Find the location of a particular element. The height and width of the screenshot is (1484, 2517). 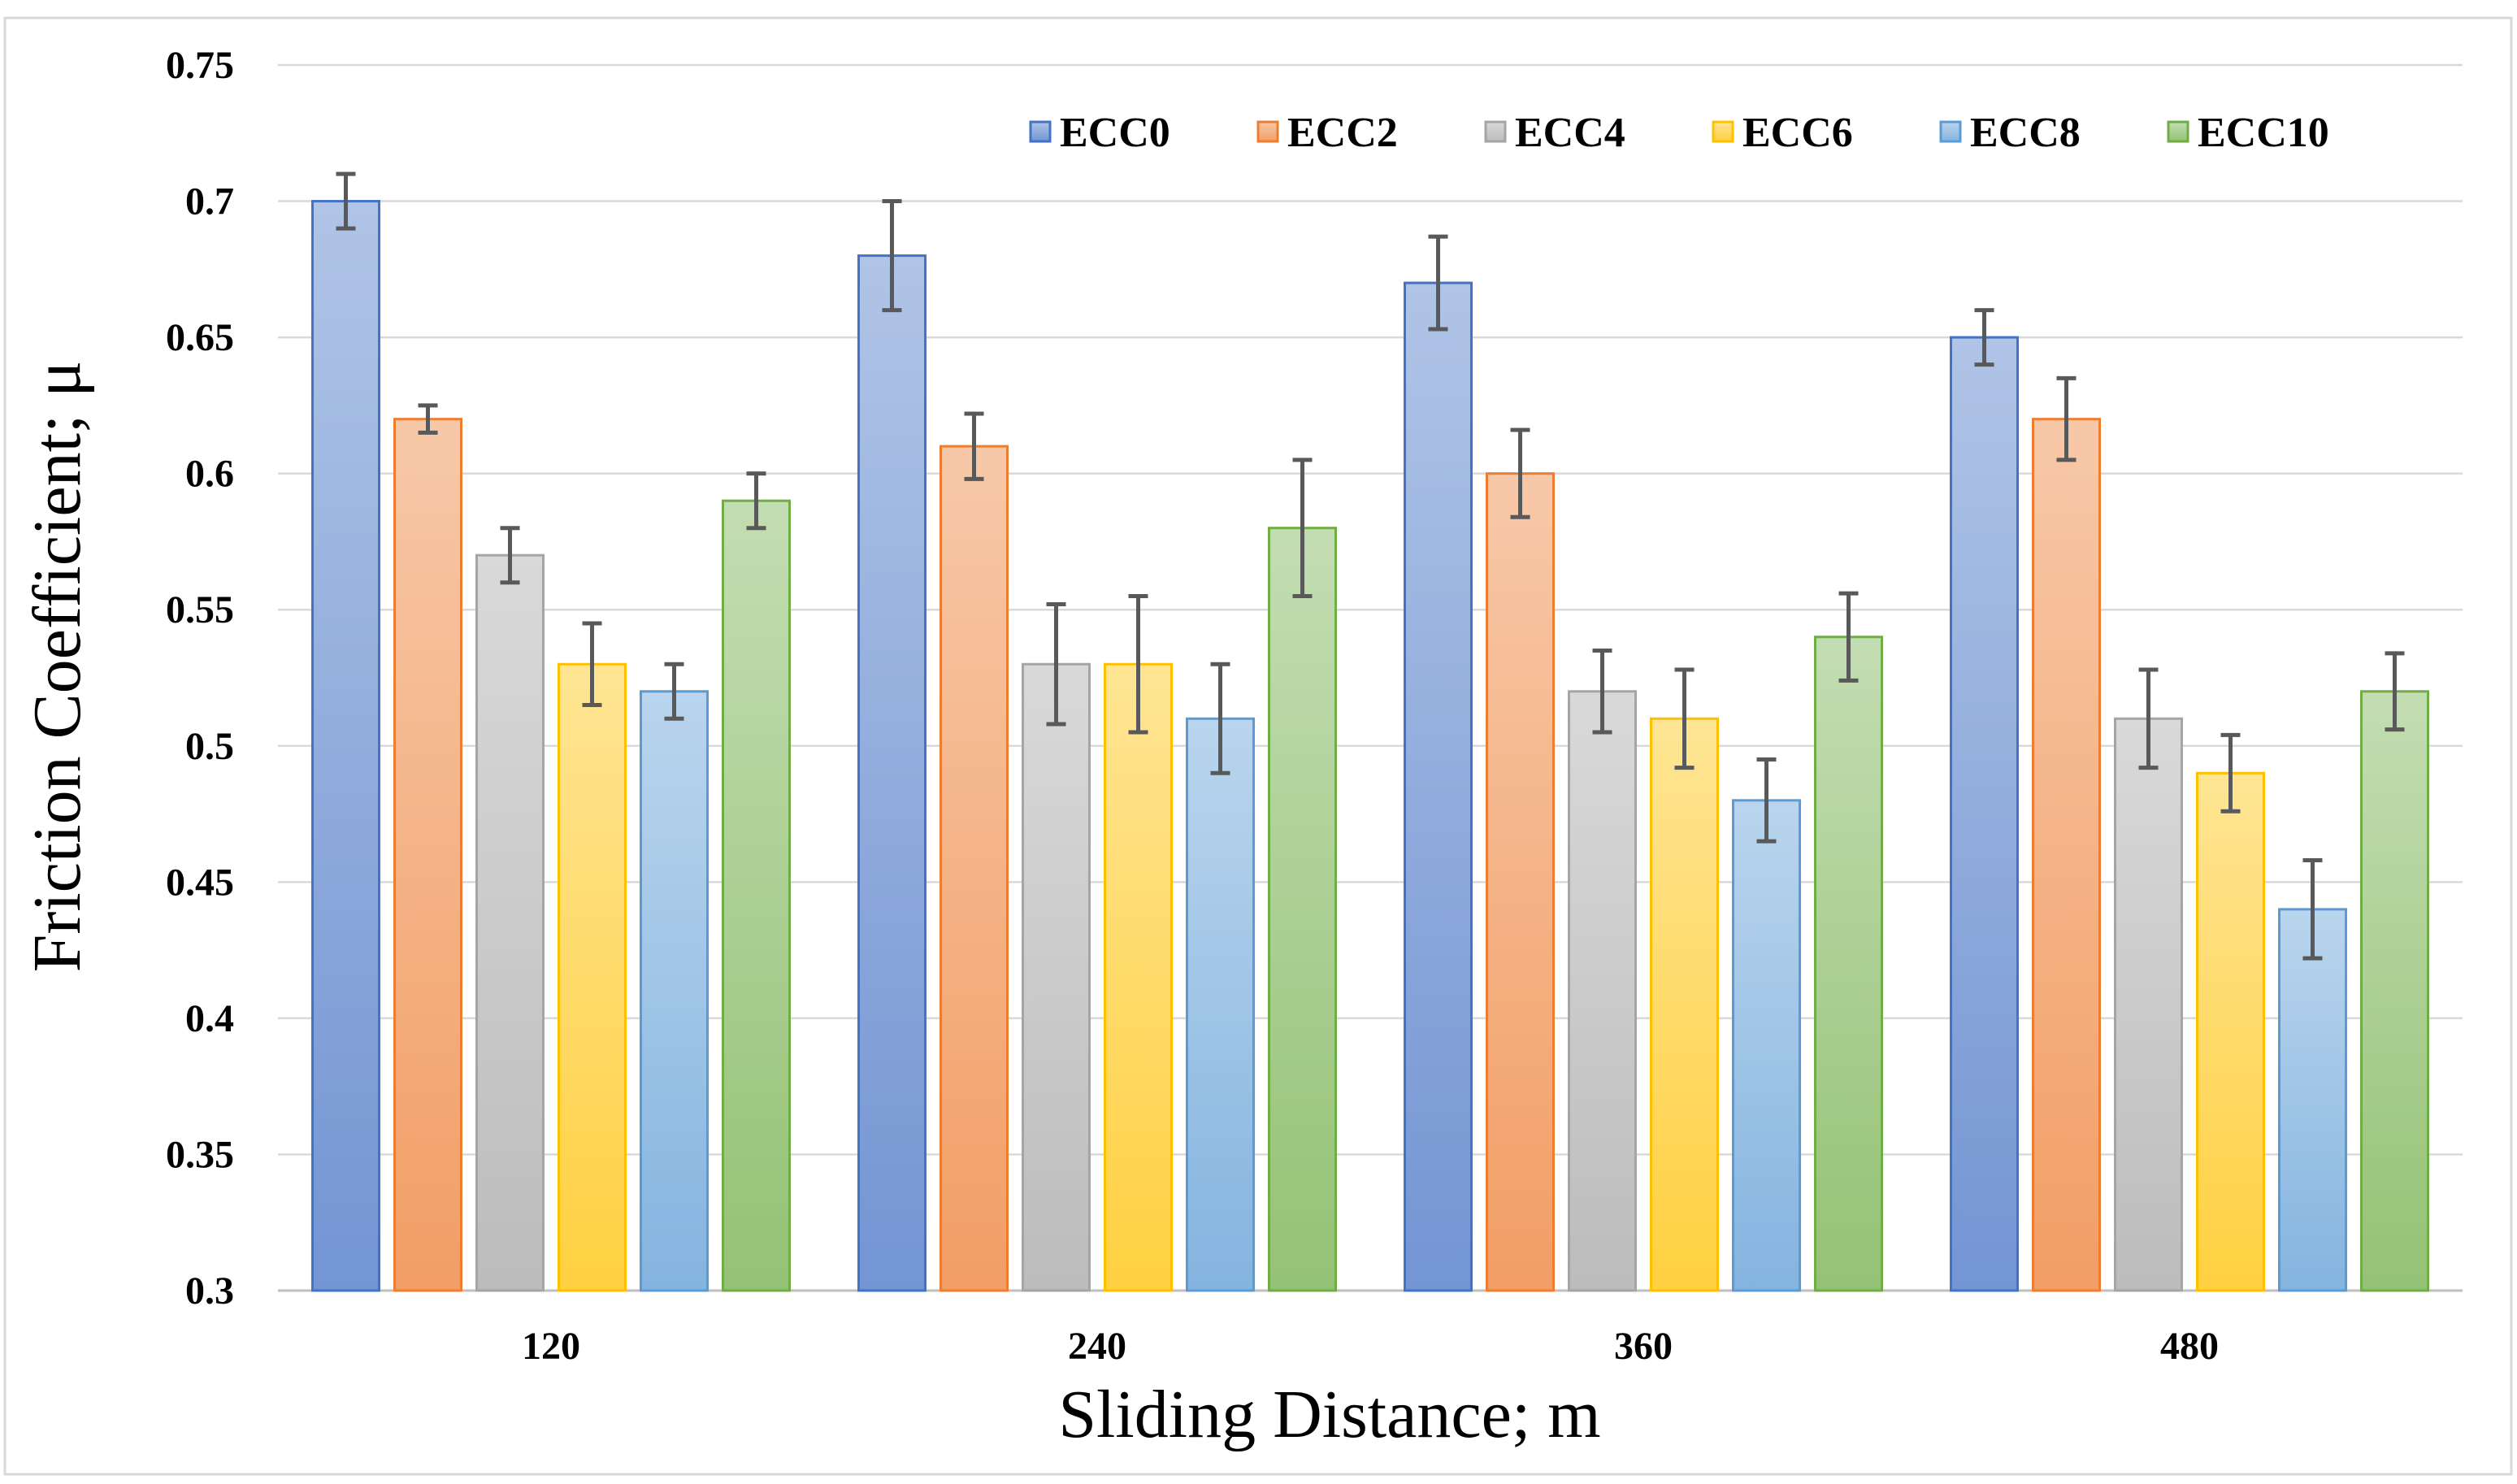

x-tick-label: 480 is located at coordinates (2189, 1346).